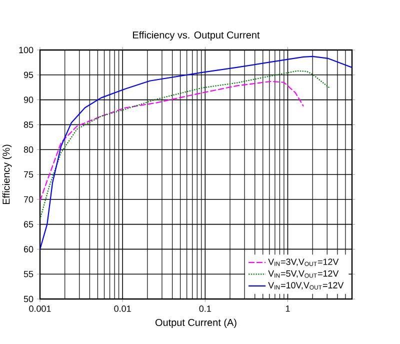 Image resolution: width=400 pixels, height=344 pixels. Describe the element at coordinates (29, 224) in the screenshot. I see `y-tick-label: 65` at that location.